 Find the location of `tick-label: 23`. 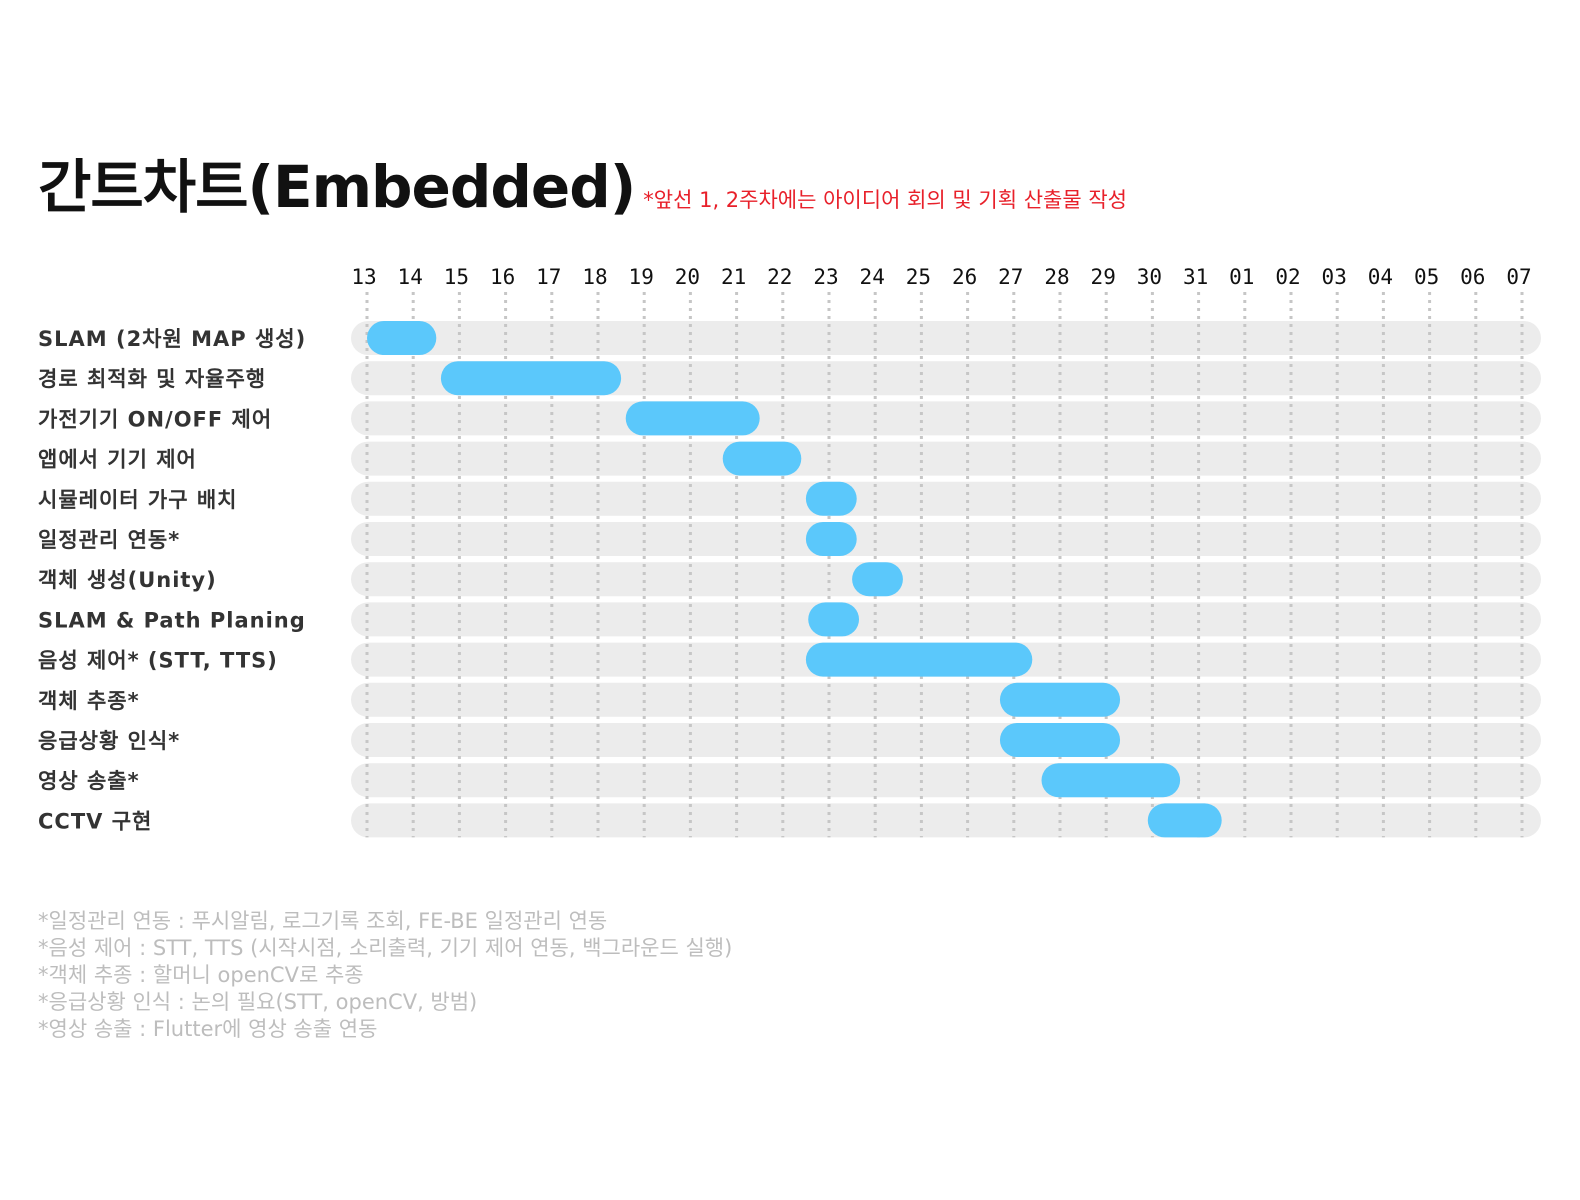

tick-label: 23 is located at coordinates (825, 277).